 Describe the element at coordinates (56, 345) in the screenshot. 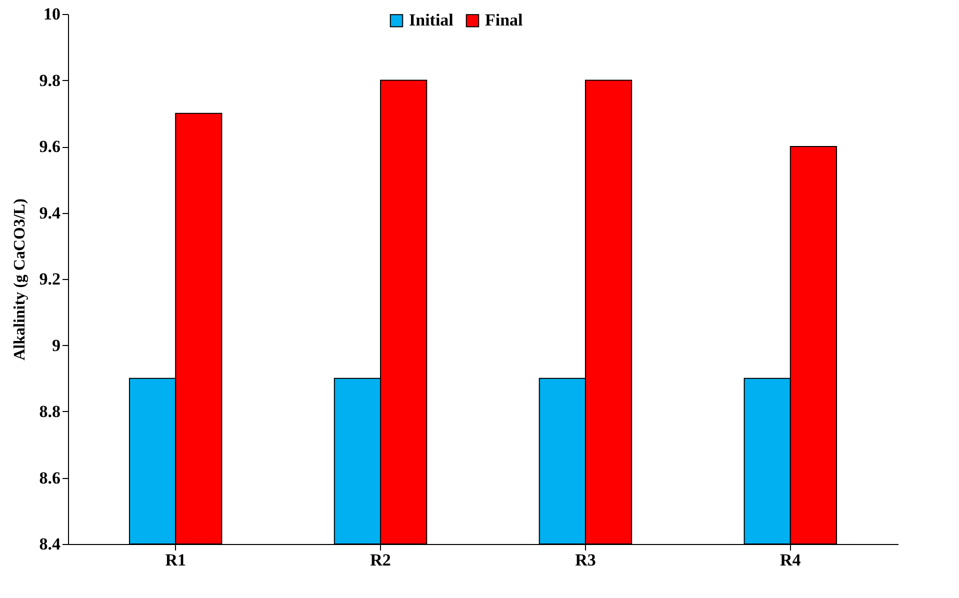

I see `y-tick-label: 9` at that location.